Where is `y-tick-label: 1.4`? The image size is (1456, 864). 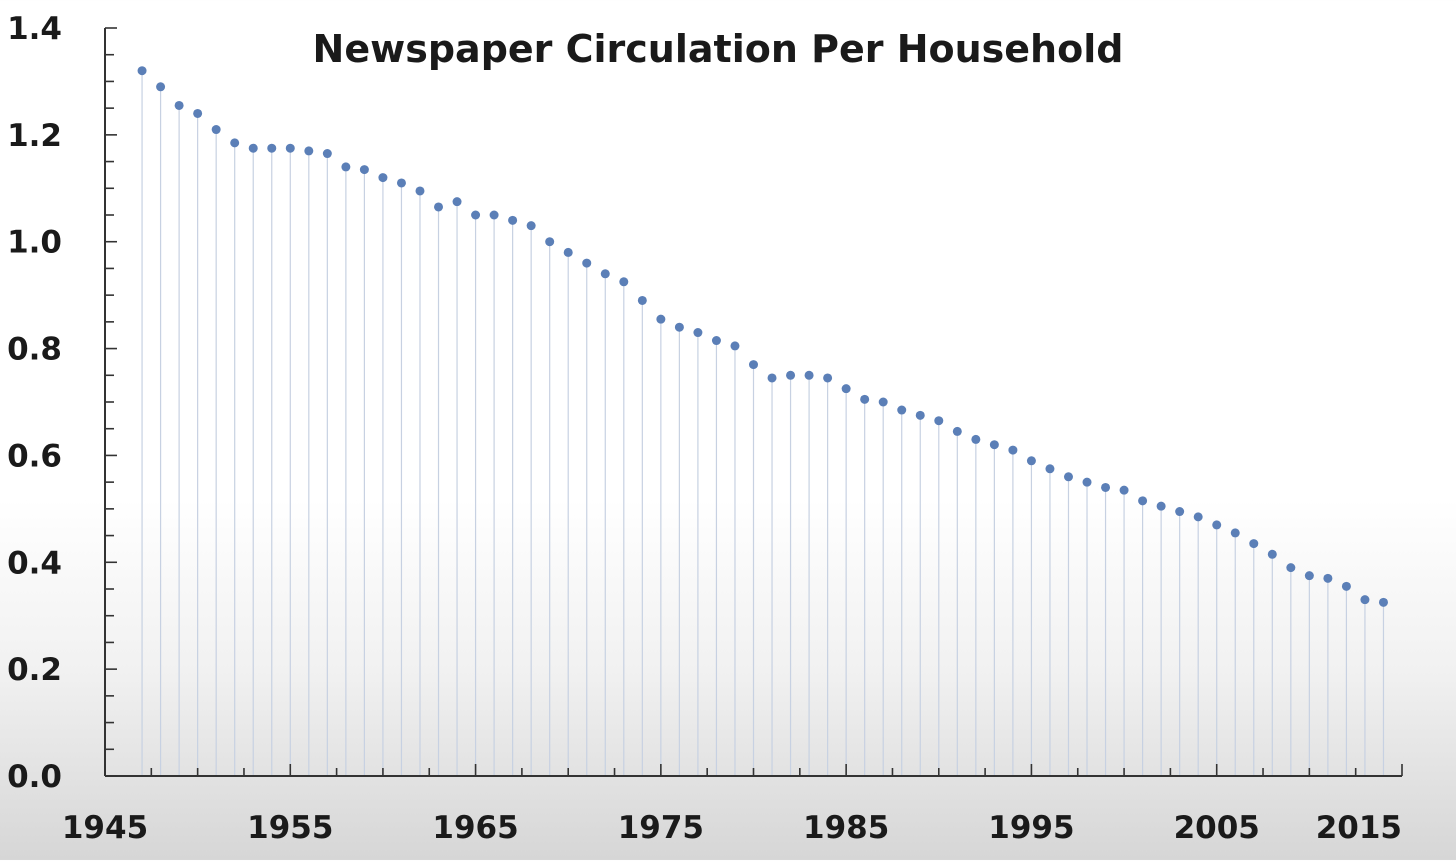 y-tick-label: 1.4 is located at coordinates (34, 29).